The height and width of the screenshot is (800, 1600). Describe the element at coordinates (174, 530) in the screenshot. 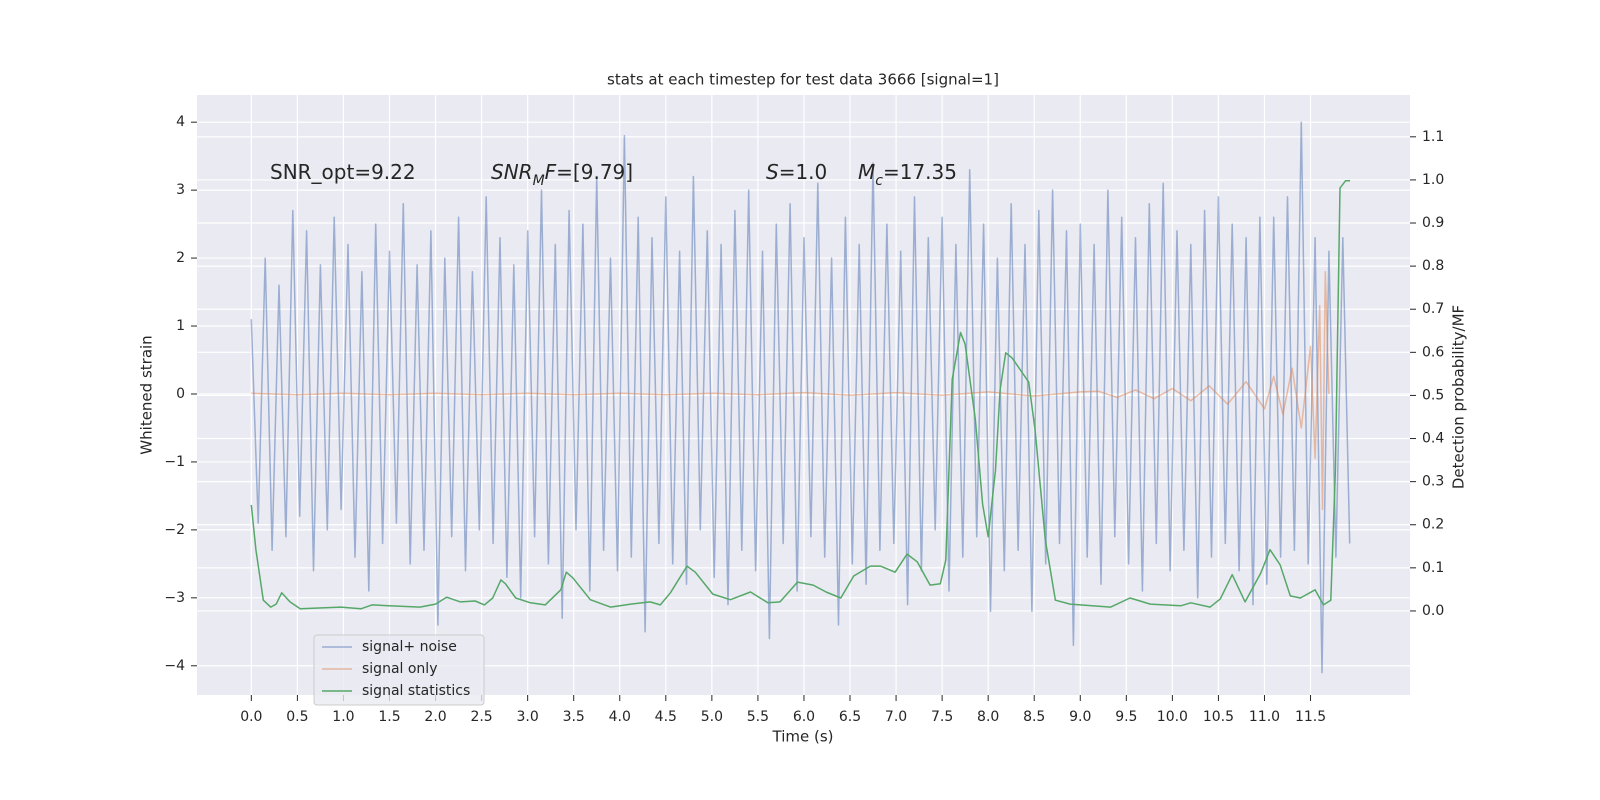

I see `y-tick-label: −2` at that location.